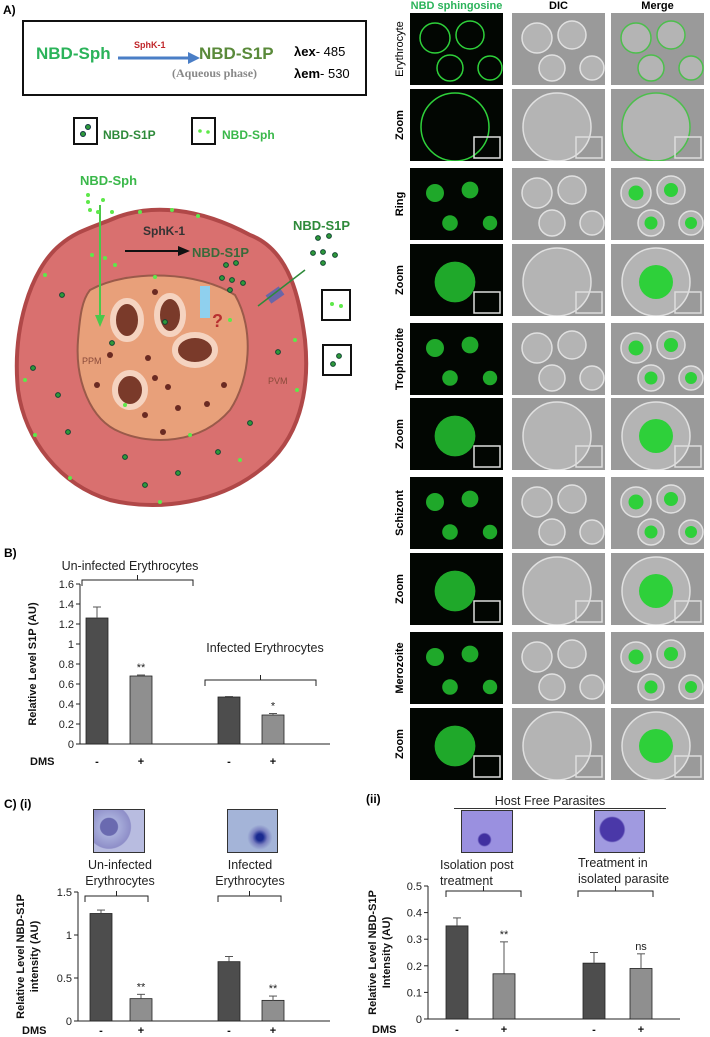 The image size is (710, 1037). What do you see at coordinates (275, 295) in the screenshot?
I see `channel-icon` at bounding box center [275, 295].